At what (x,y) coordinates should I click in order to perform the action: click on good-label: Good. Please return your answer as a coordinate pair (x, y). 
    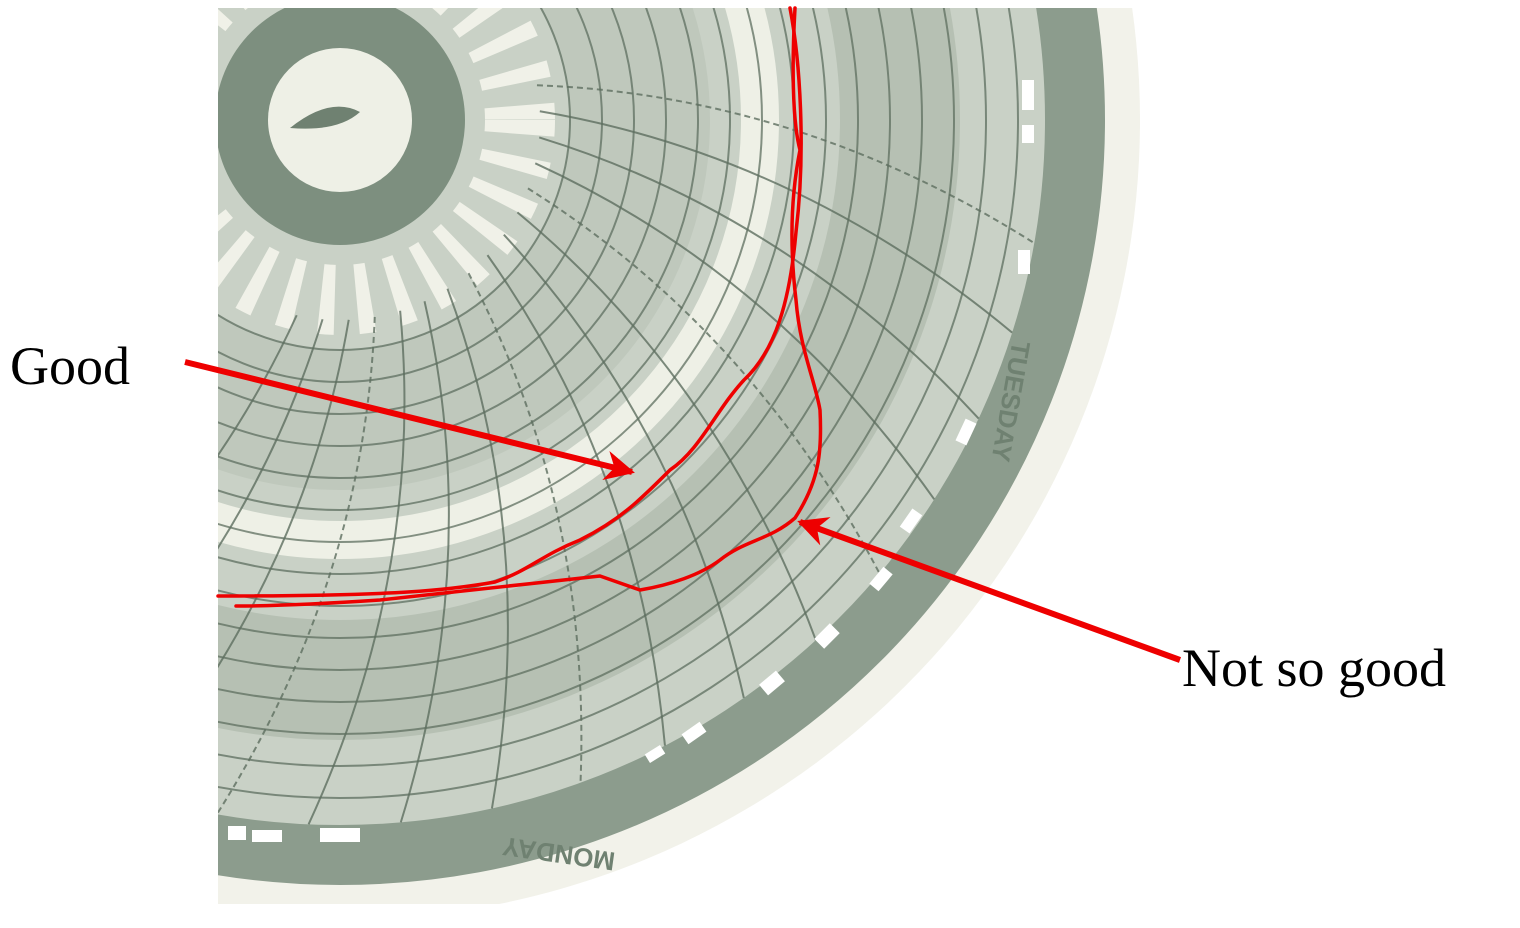
    Looking at the image, I should click on (70, 366).